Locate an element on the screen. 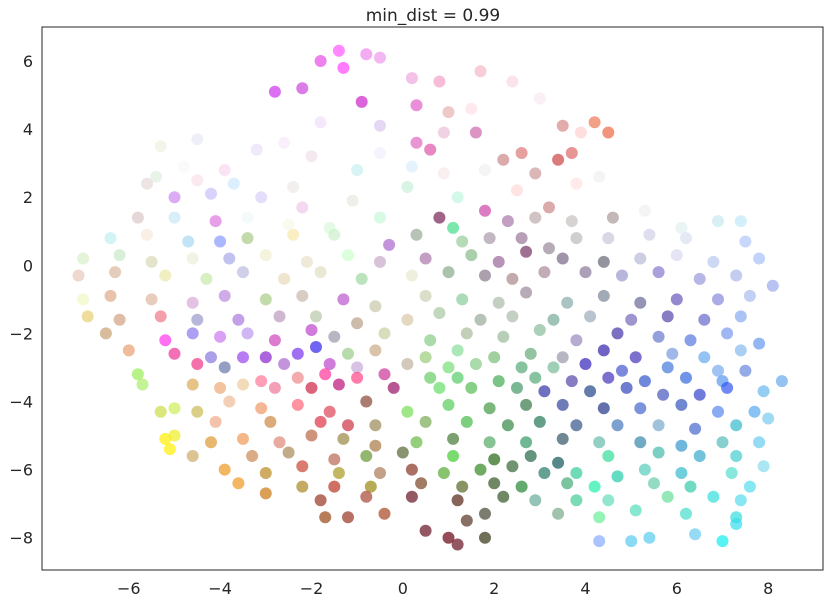  x-tick-label: 2 is located at coordinates (494, 588).